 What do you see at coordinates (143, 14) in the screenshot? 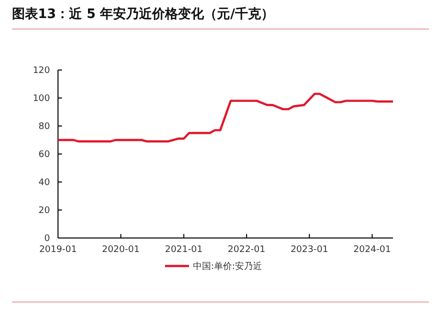
I see `chart-title: 图表13：近 5 年安乃近价格变化（元/千克）` at bounding box center [143, 14].